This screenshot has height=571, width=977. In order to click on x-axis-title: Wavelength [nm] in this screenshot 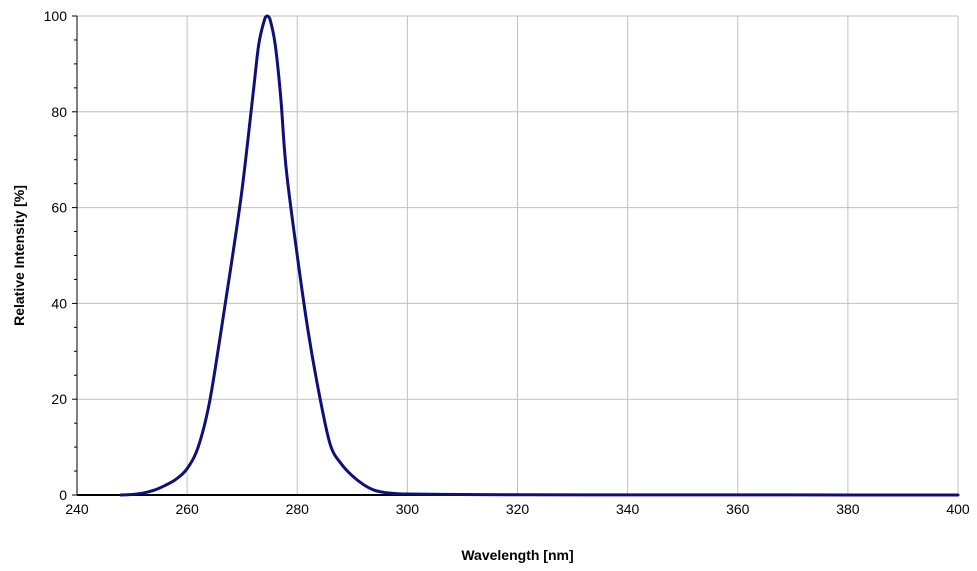, I will do `click(517, 555)`.